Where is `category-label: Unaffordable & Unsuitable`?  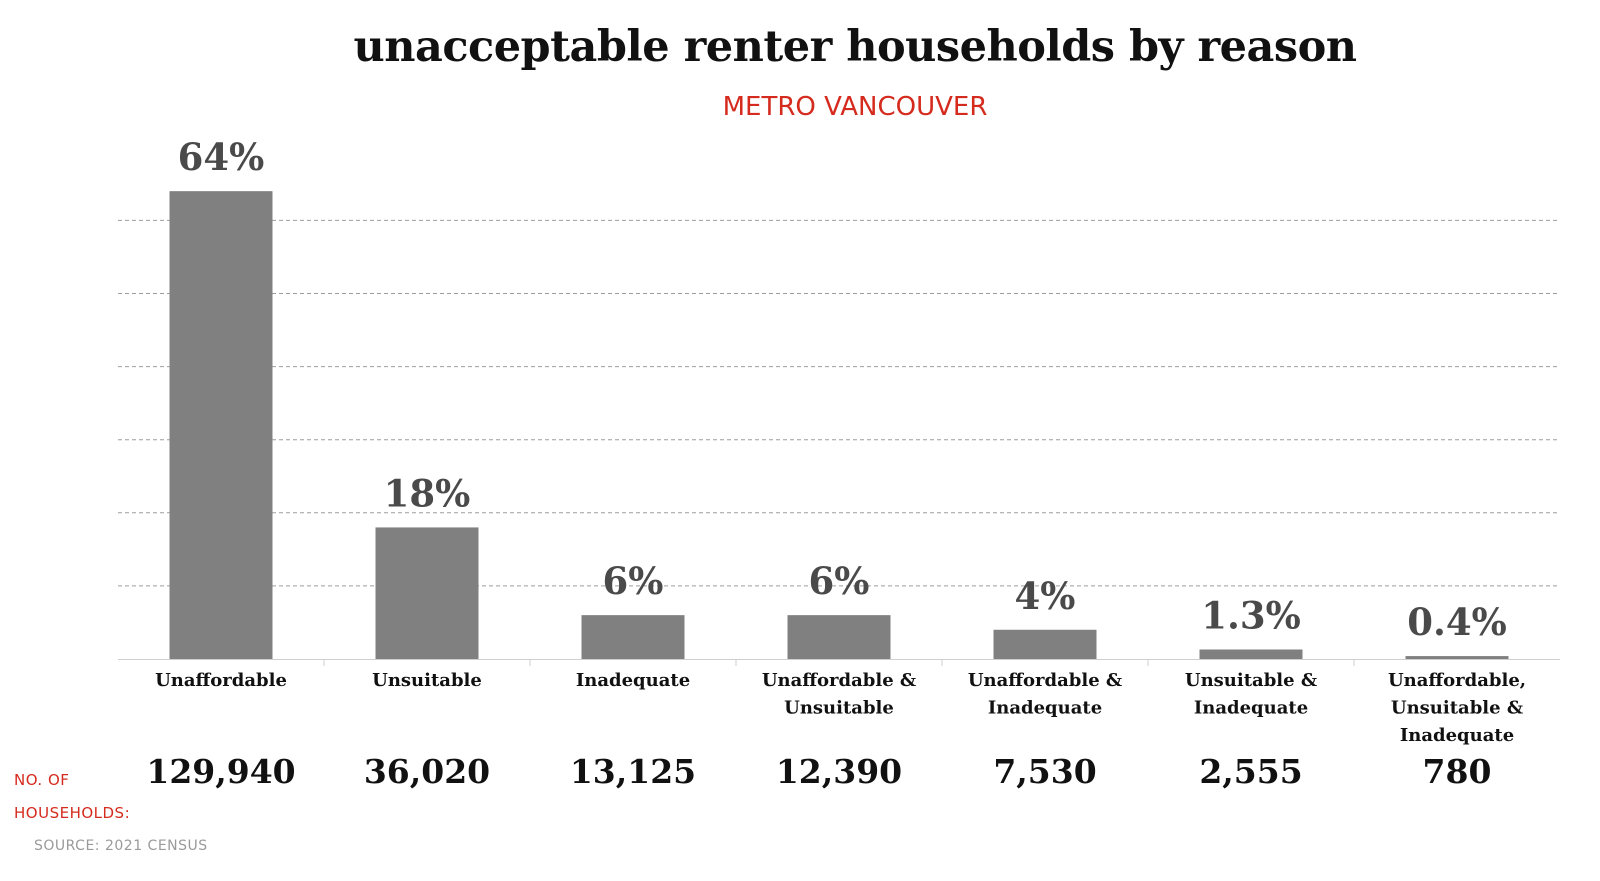
category-label: Unaffordable & Unsuitable is located at coordinates (839, 694).